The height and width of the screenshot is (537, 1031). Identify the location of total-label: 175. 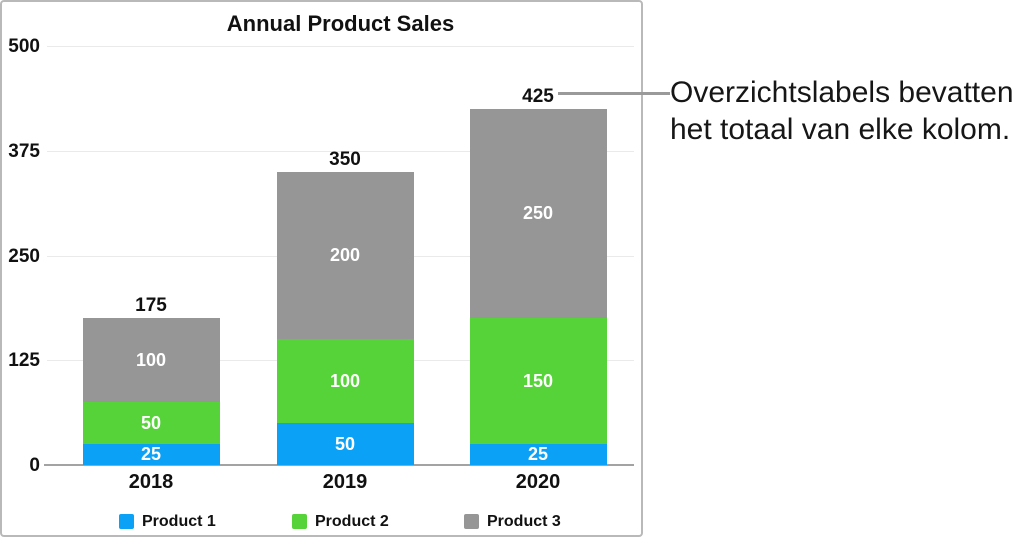
(151, 306).